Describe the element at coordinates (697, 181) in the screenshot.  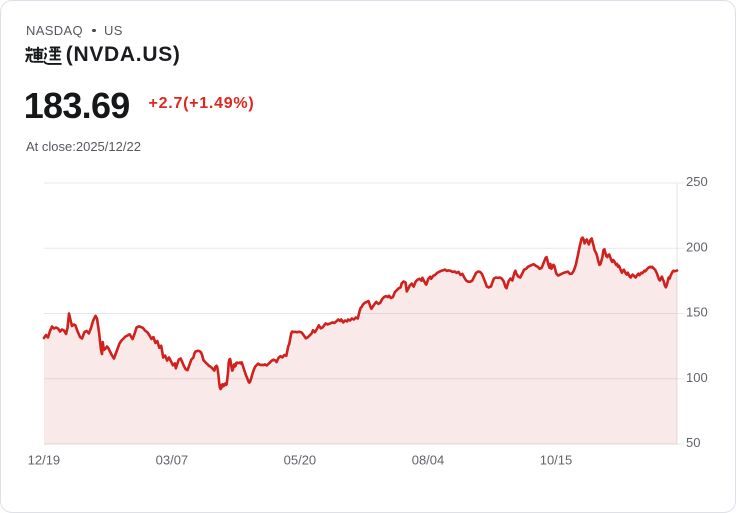
I see `svg-text: 250` at that location.